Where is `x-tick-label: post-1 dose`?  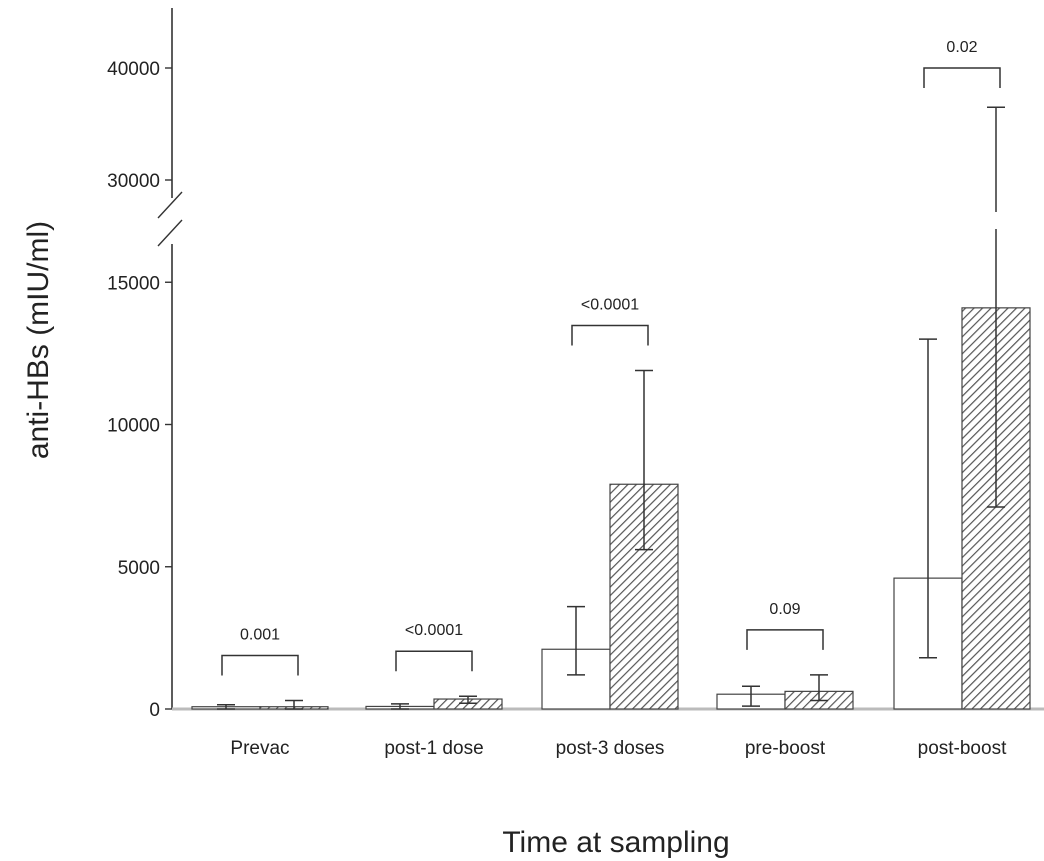 x-tick-label: post-1 dose is located at coordinates (433, 748).